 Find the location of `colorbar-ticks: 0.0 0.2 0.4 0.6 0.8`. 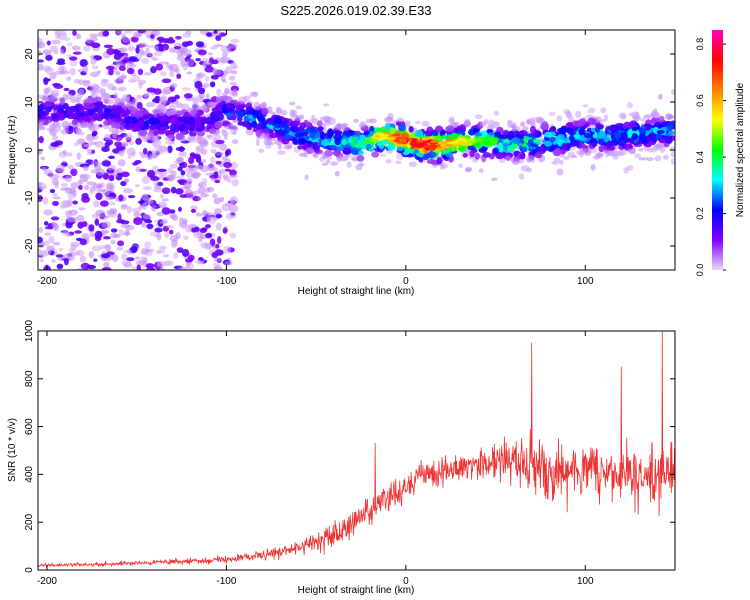

colorbar-ticks: 0.0 0.2 0.4 0.6 0.8 is located at coordinates (710, 157).